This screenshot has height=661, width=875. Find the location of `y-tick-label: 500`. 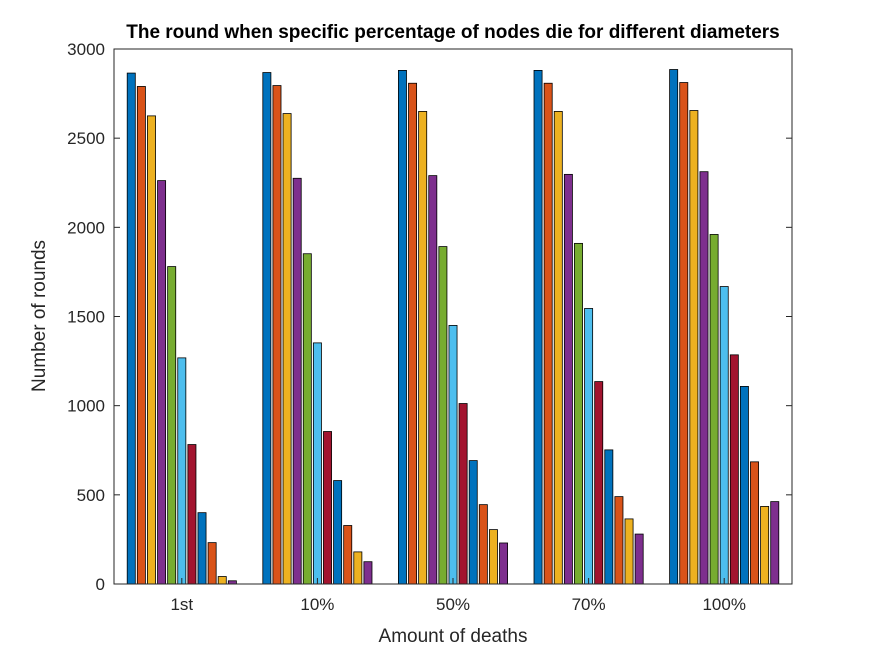

y-tick-label: 500 is located at coordinates (91, 495).